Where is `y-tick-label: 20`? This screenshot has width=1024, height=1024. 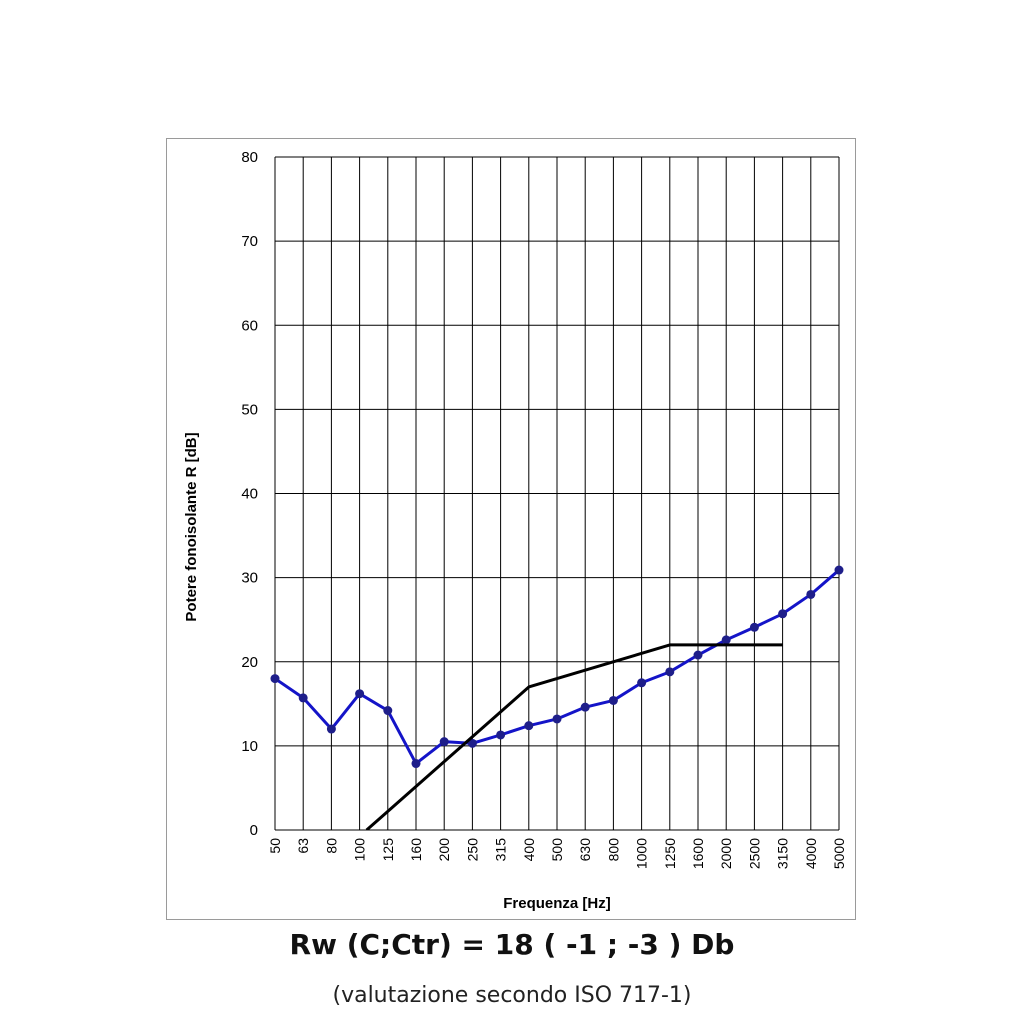
y-tick-label: 20 is located at coordinates (249, 662).